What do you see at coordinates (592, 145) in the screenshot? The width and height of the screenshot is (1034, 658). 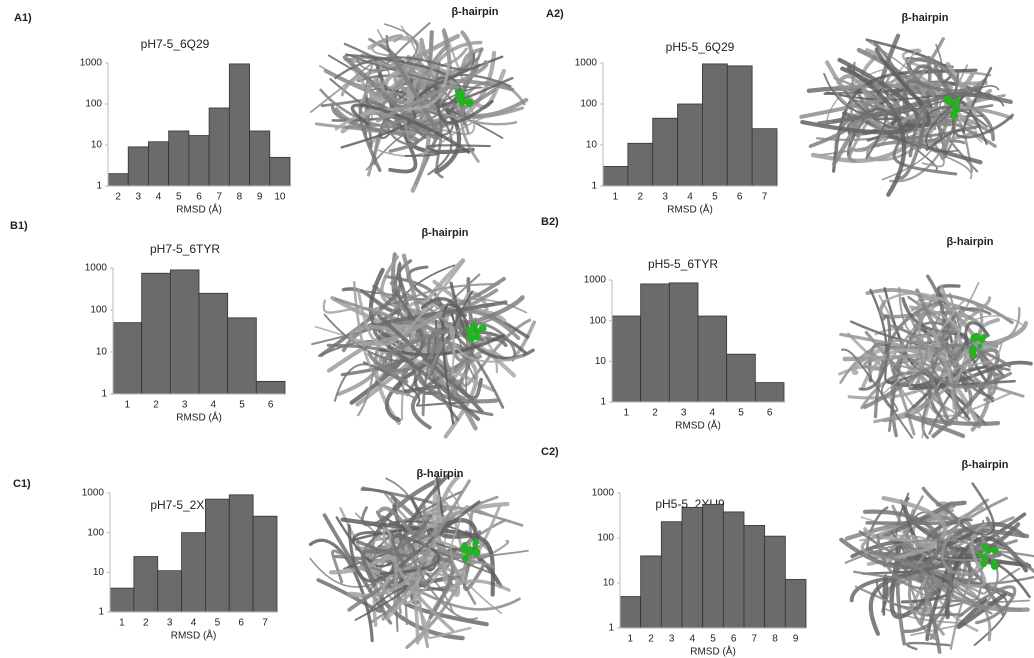 I see `y-tick-label: 10` at bounding box center [592, 145].